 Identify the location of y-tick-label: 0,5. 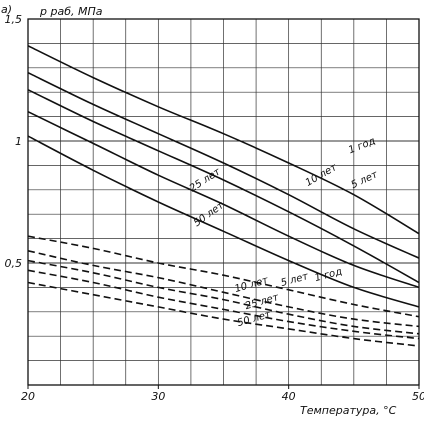
(14, 263).